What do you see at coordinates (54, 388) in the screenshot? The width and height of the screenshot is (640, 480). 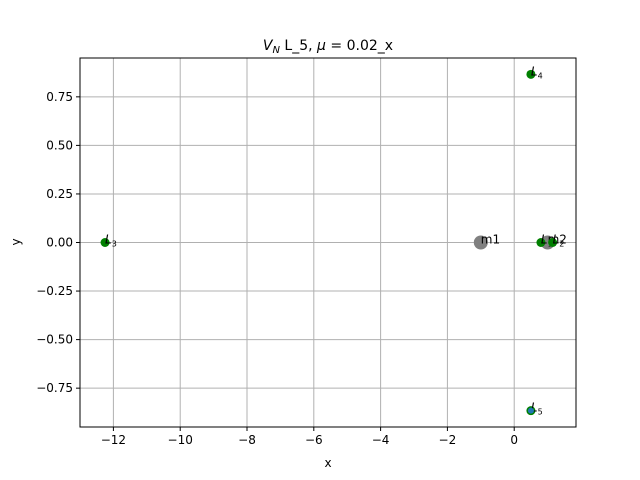 I see `y-tick-label: −0.75` at bounding box center [54, 388].